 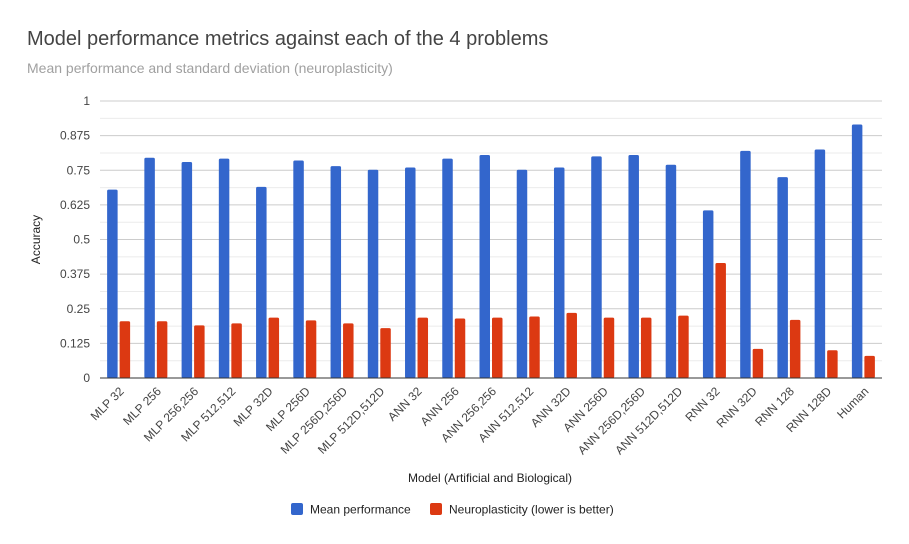 What do you see at coordinates (86, 101) in the screenshot?
I see `y-tick-label: 1` at bounding box center [86, 101].